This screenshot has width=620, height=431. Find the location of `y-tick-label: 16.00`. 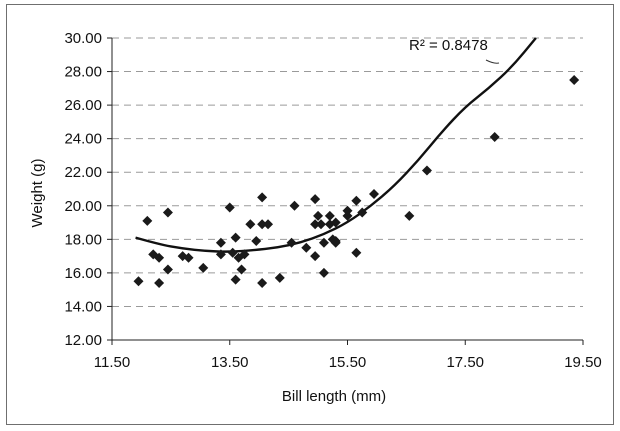

y-tick-label: 16.00 is located at coordinates (83, 273).